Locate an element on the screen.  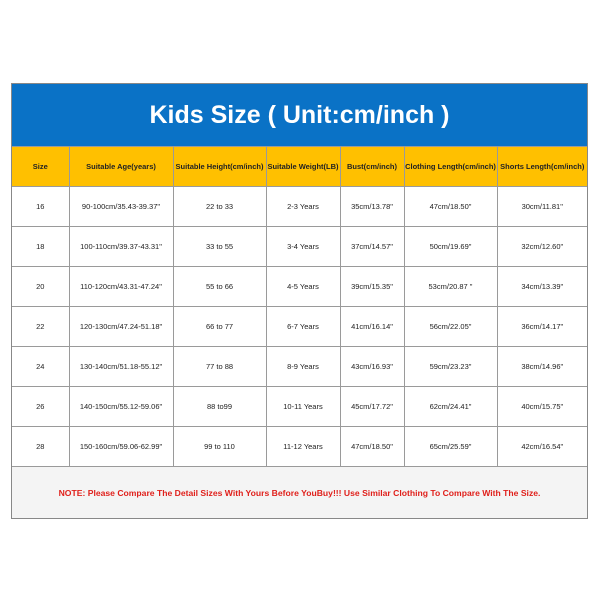
table-cell: 35cm/13.78" is located at coordinates (372, 206).